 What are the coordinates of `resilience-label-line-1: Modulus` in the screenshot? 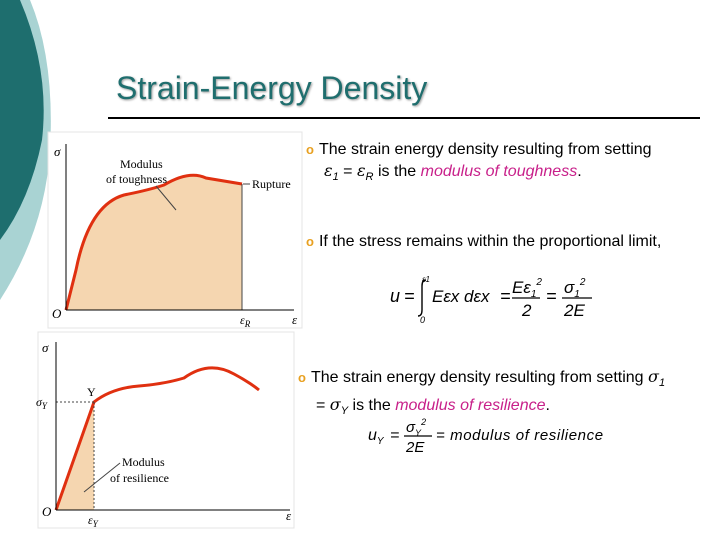 It's located at (143, 462).